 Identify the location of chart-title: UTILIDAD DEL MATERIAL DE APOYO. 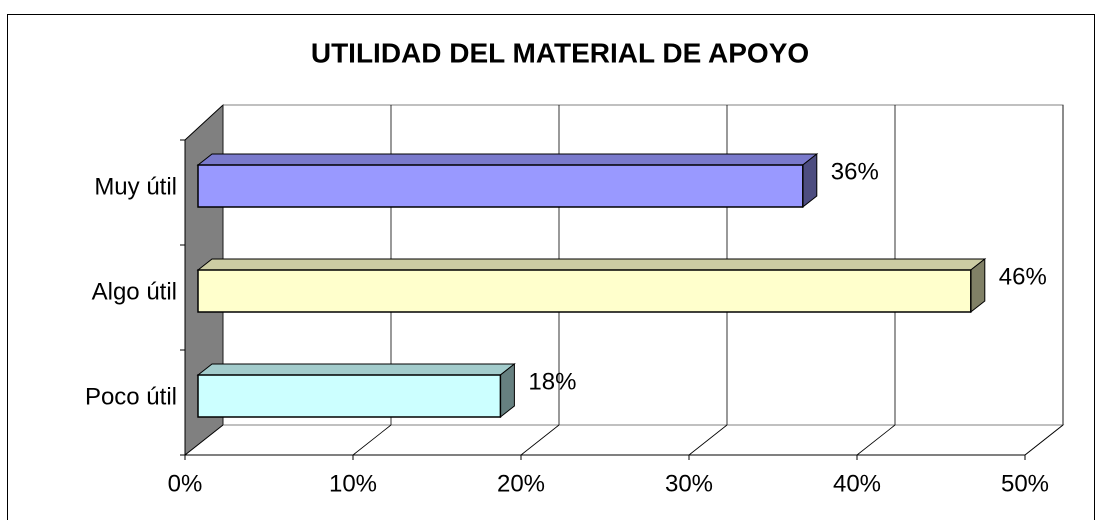
(560, 52).